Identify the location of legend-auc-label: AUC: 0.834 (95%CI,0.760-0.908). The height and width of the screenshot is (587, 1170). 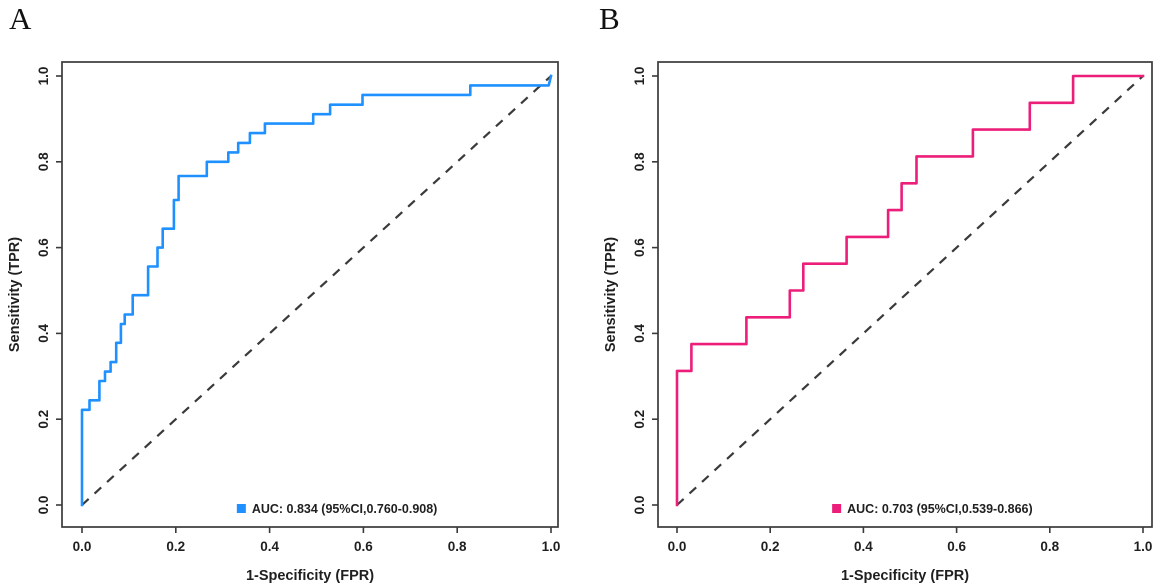
(345, 509).